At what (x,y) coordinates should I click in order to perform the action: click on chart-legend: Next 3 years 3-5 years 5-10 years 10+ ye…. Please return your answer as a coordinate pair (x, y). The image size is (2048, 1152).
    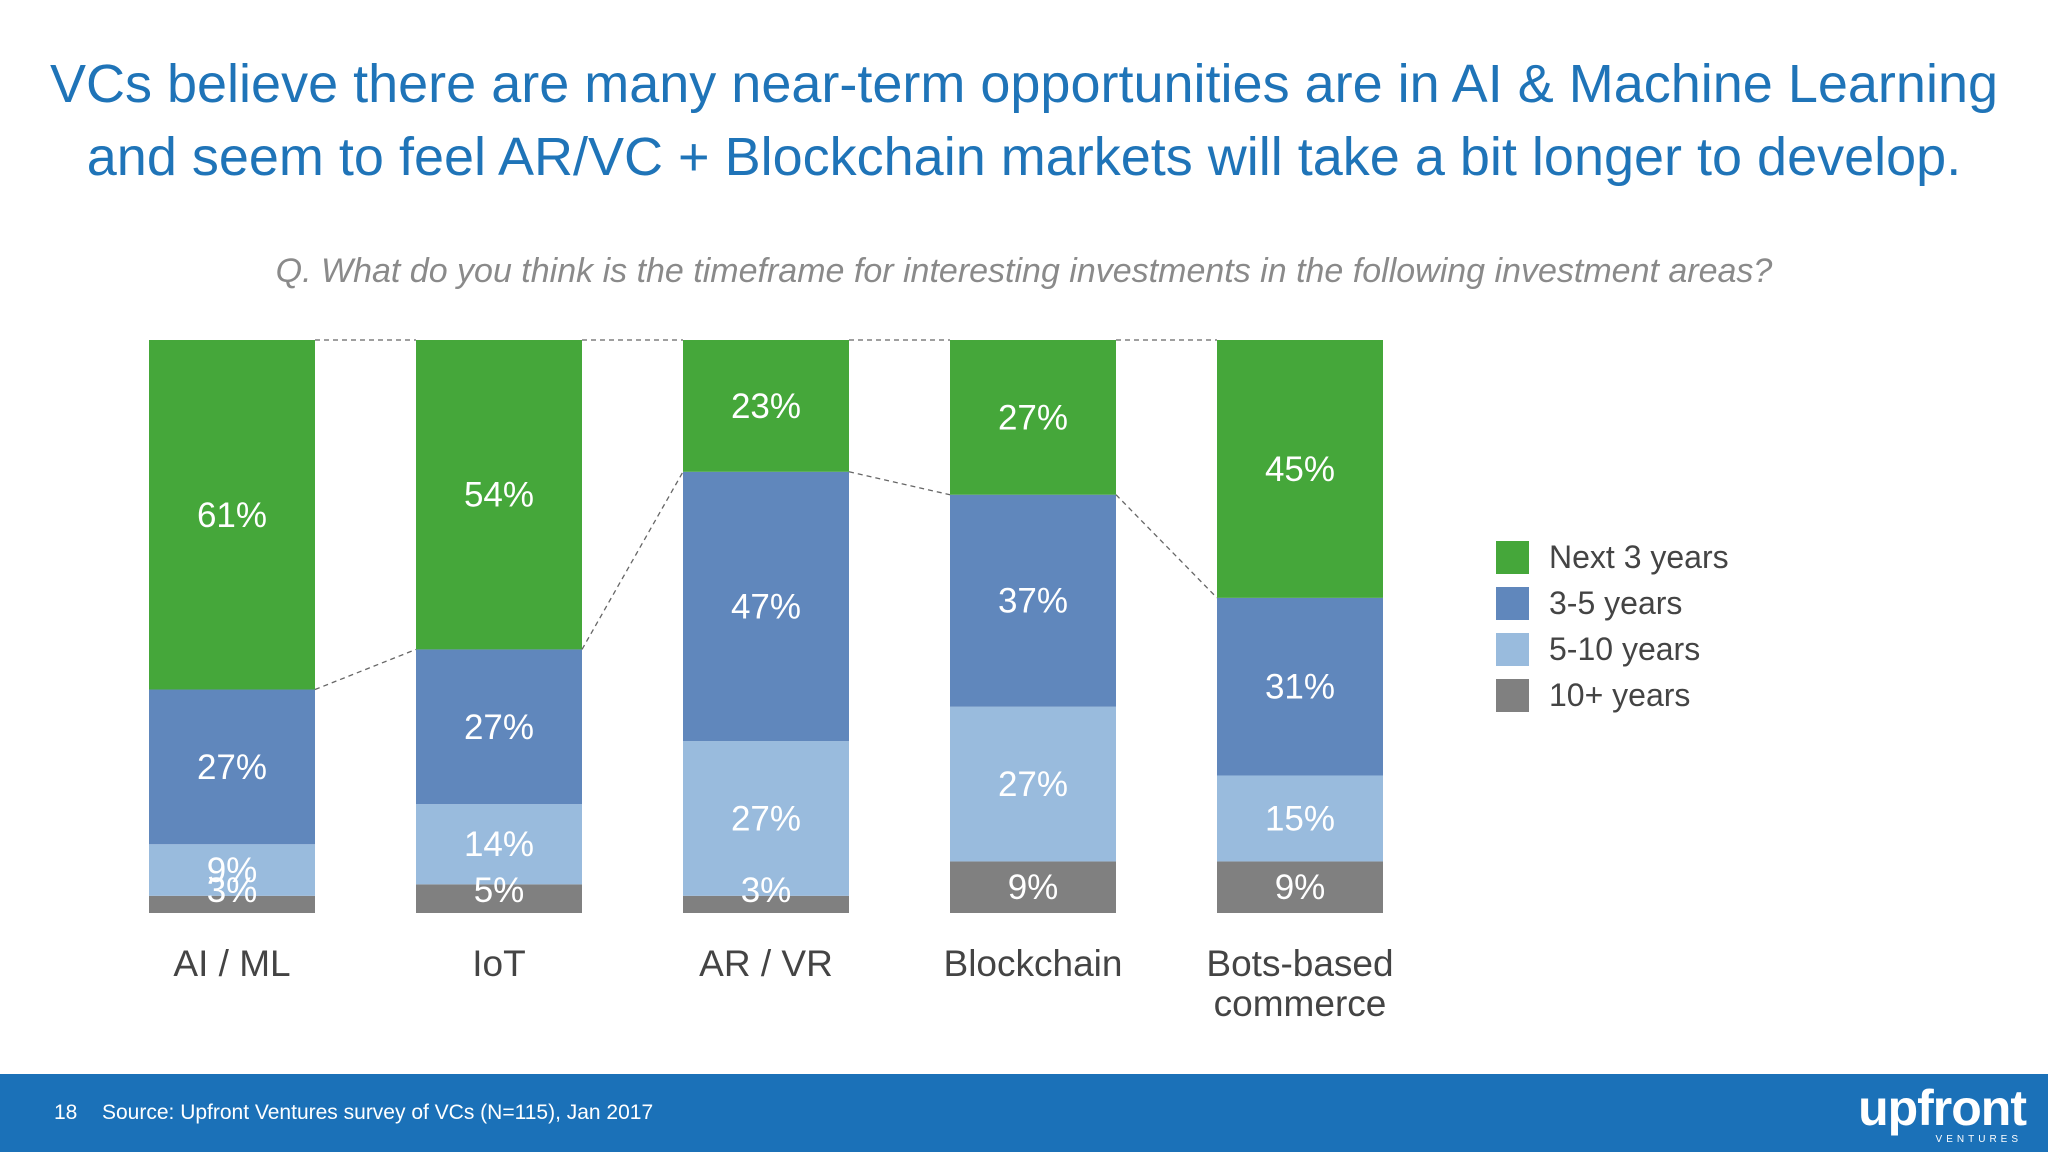
    Looking at the image, I should click on (1612, 626).